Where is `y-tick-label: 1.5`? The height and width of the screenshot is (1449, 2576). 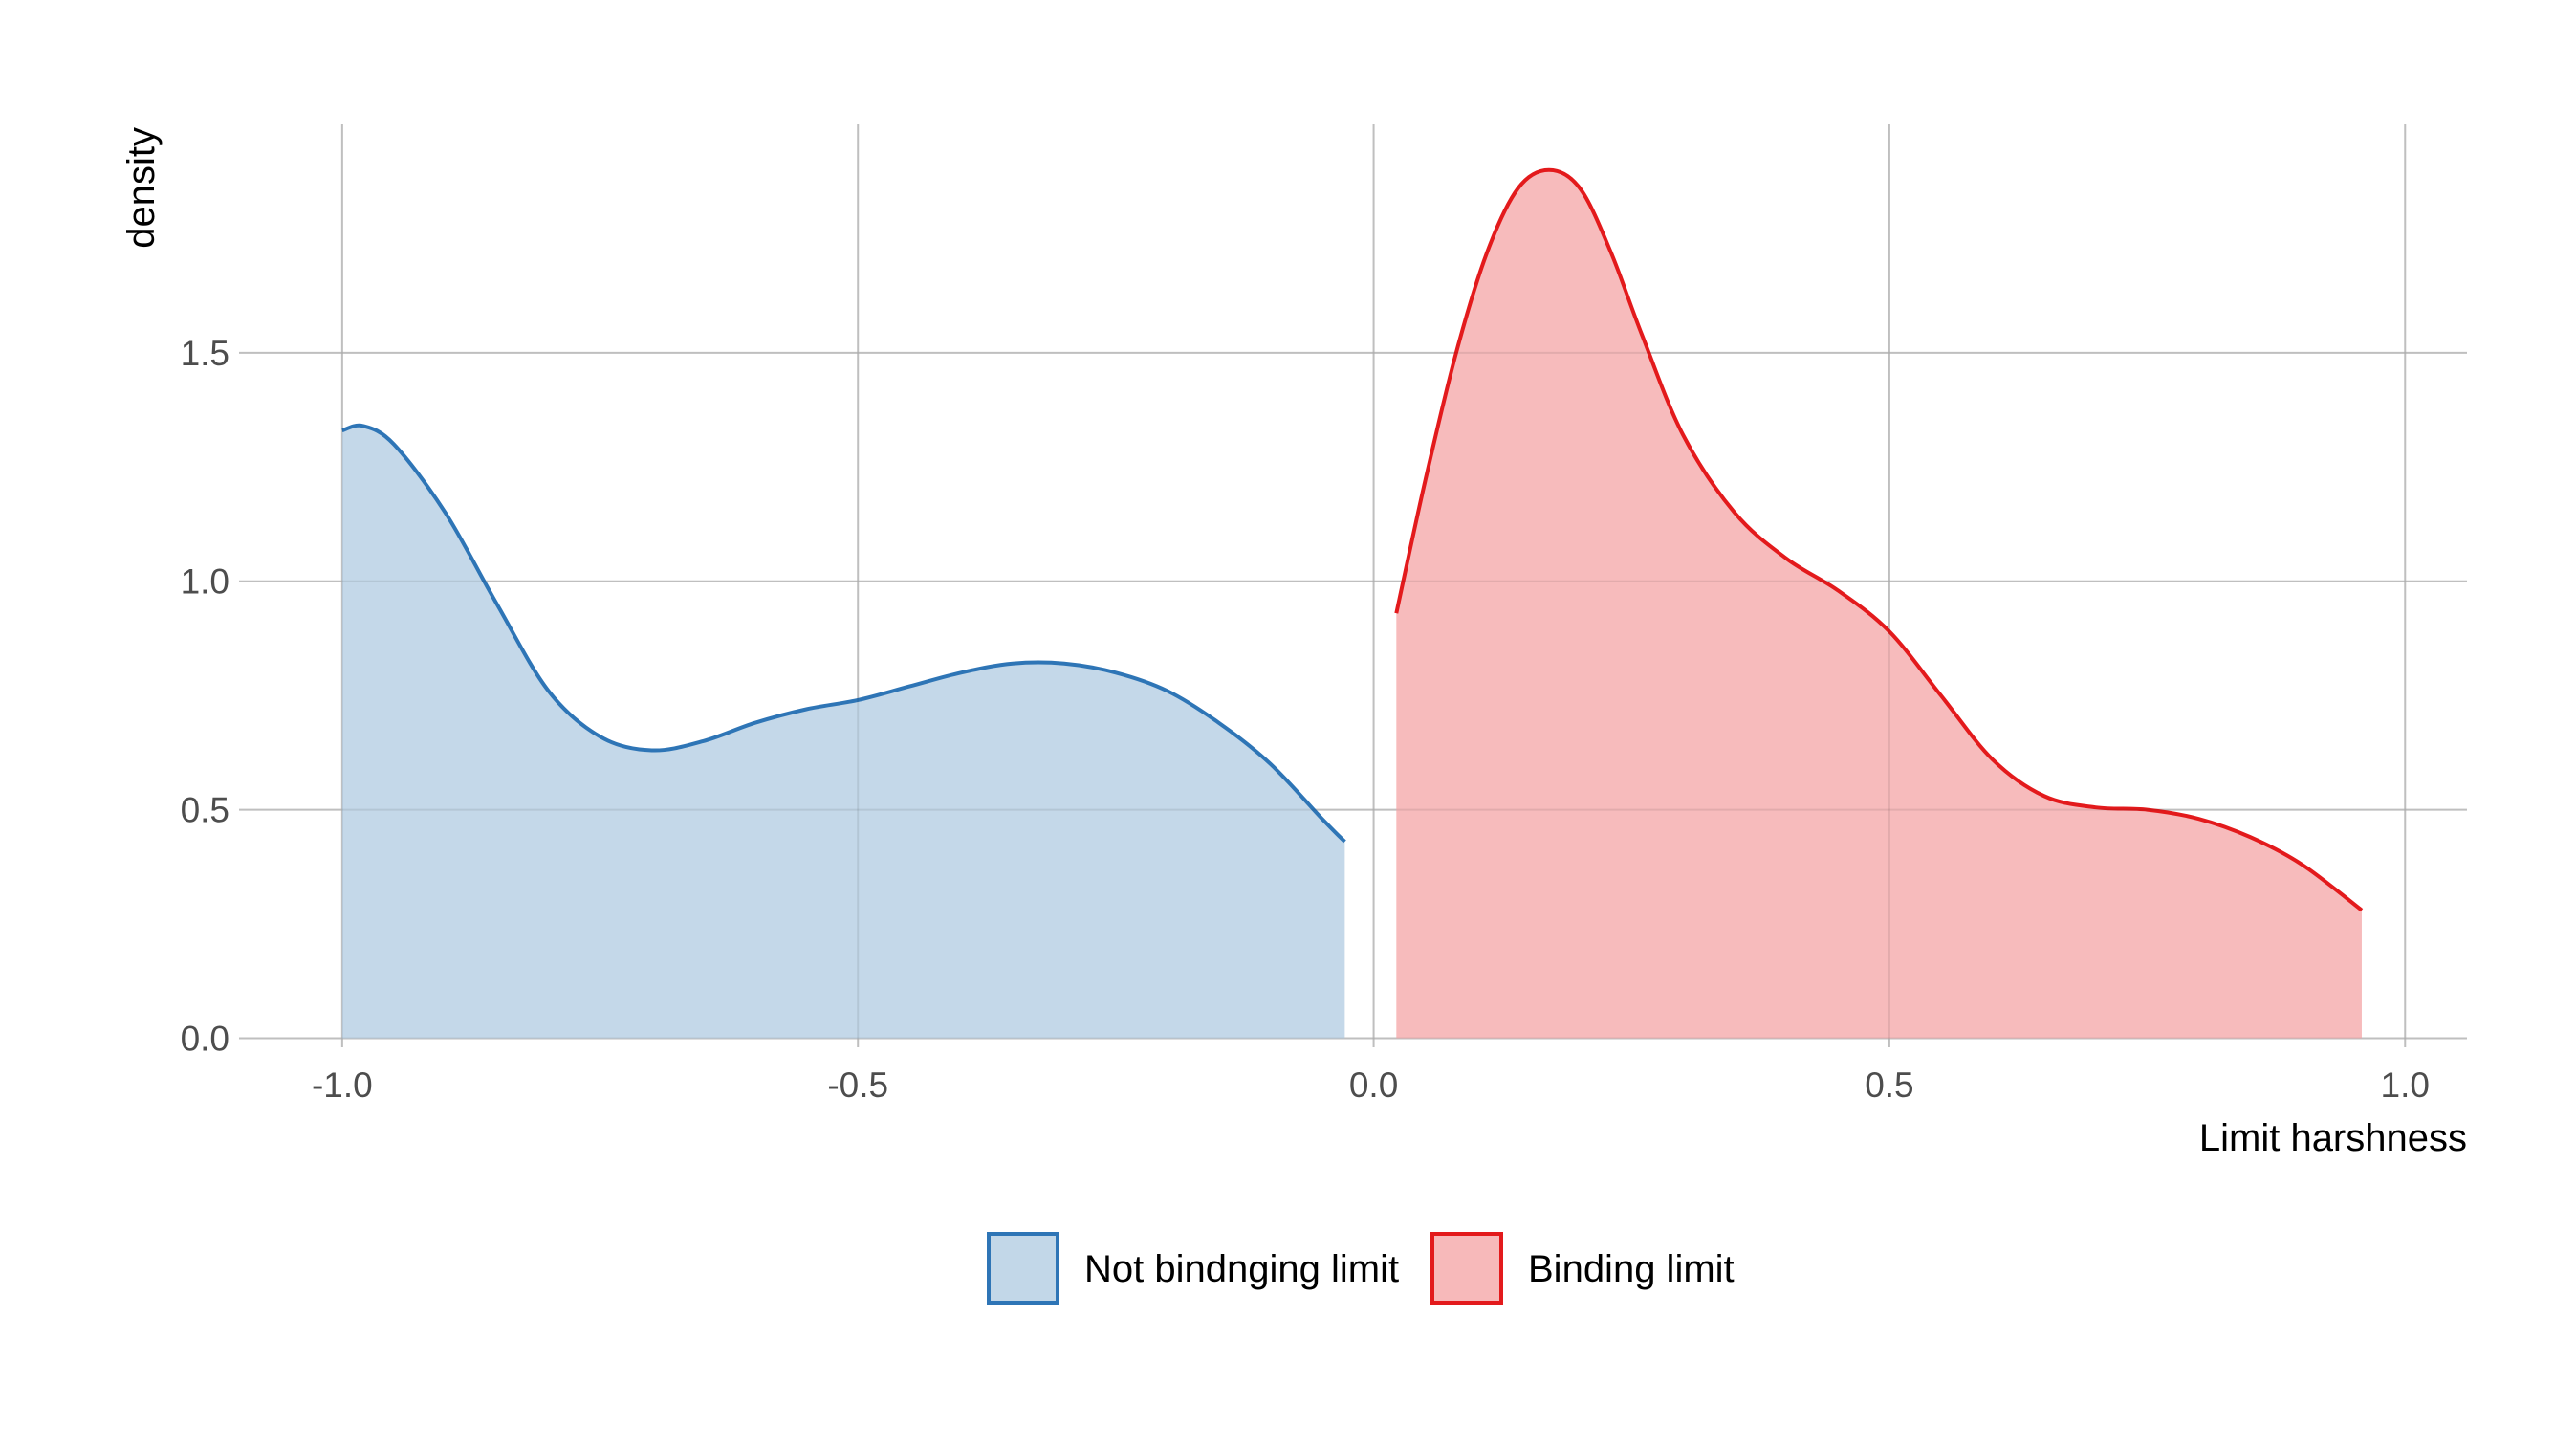
y-tick-label: 1.5 is located at coordinates (205, 353).